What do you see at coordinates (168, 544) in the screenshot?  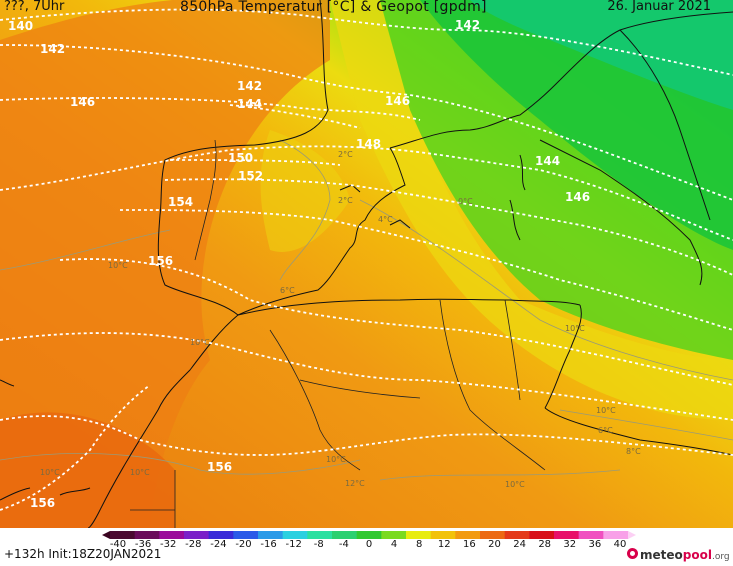 I see `color-scale-tick-label: -32` at bounding box center [168, 544].